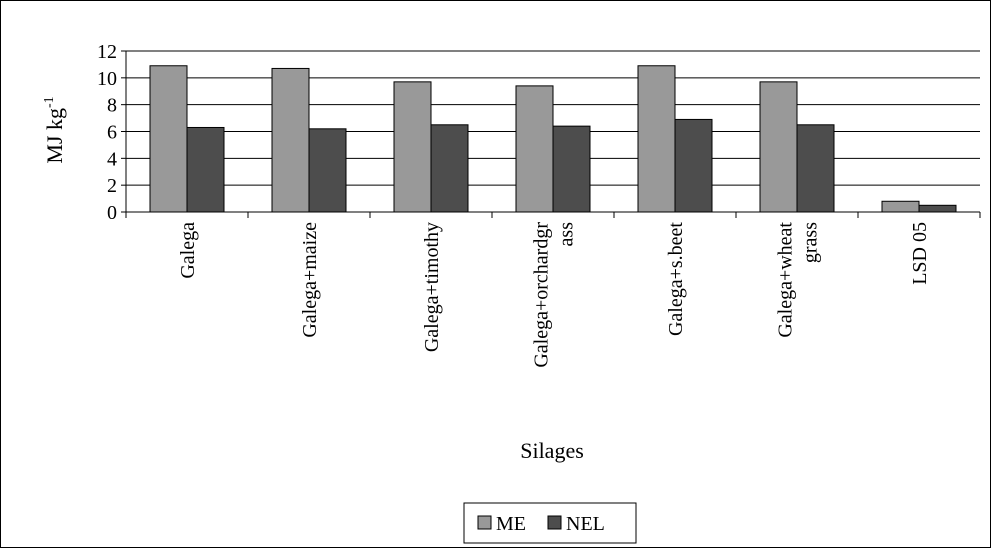  Describe the element at coordinates (567, 234) in the screenshot. I see `x-category-label: ass` at that location.